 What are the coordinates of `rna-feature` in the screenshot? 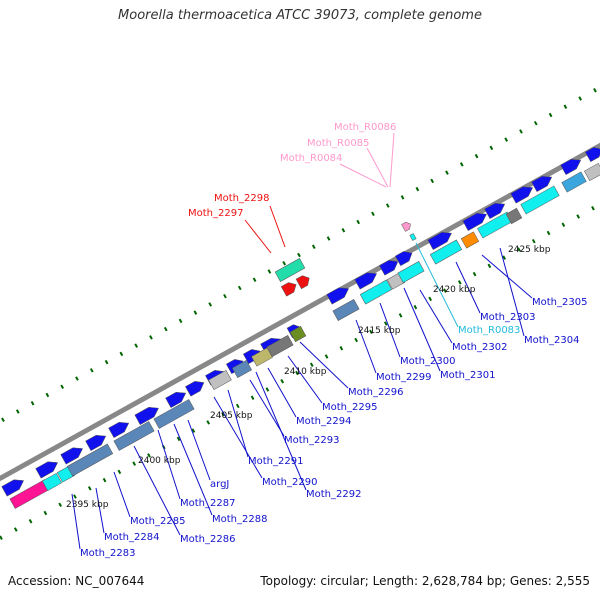 It's located at (406, 226).